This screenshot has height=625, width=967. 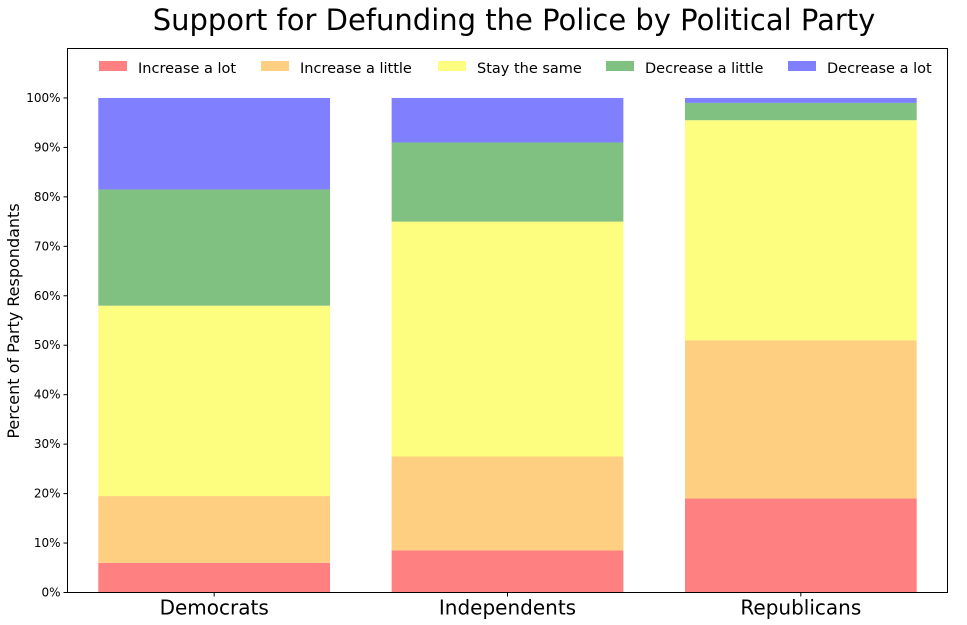 I want to click on y-tick-label: 10%, so click(x=47, y=543).